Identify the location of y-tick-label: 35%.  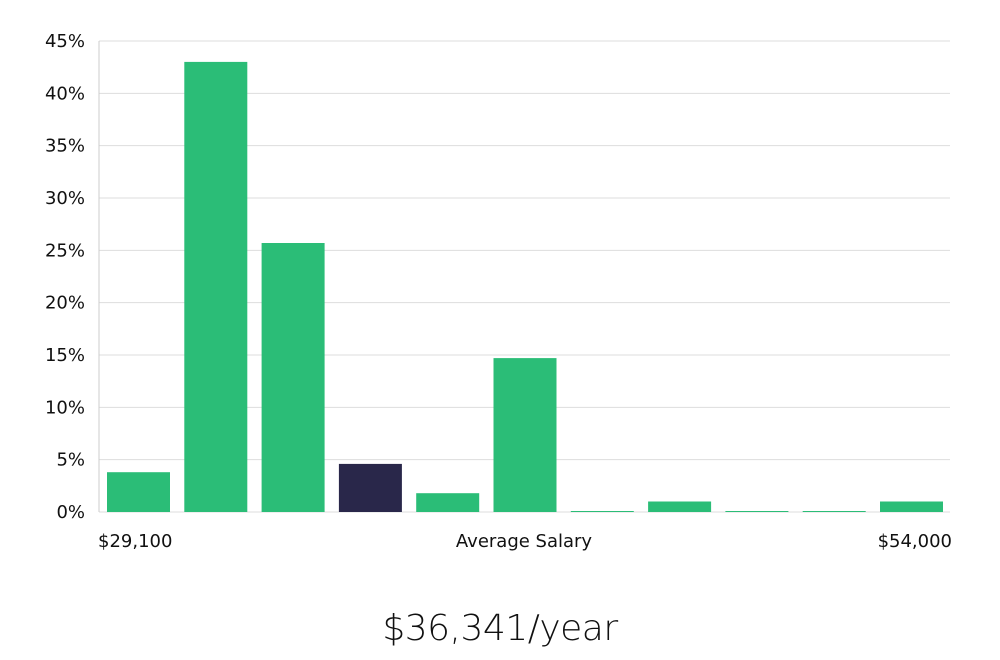
(65, 146).